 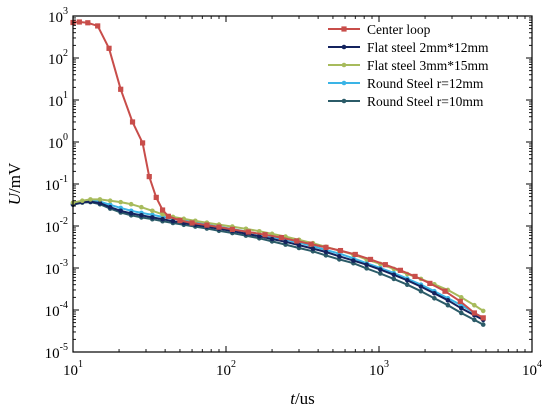 What do you see at coordinates (65, 95) in the screenshot?
I see `y-tick-exponent: 1` at bounding box center [65, 95].